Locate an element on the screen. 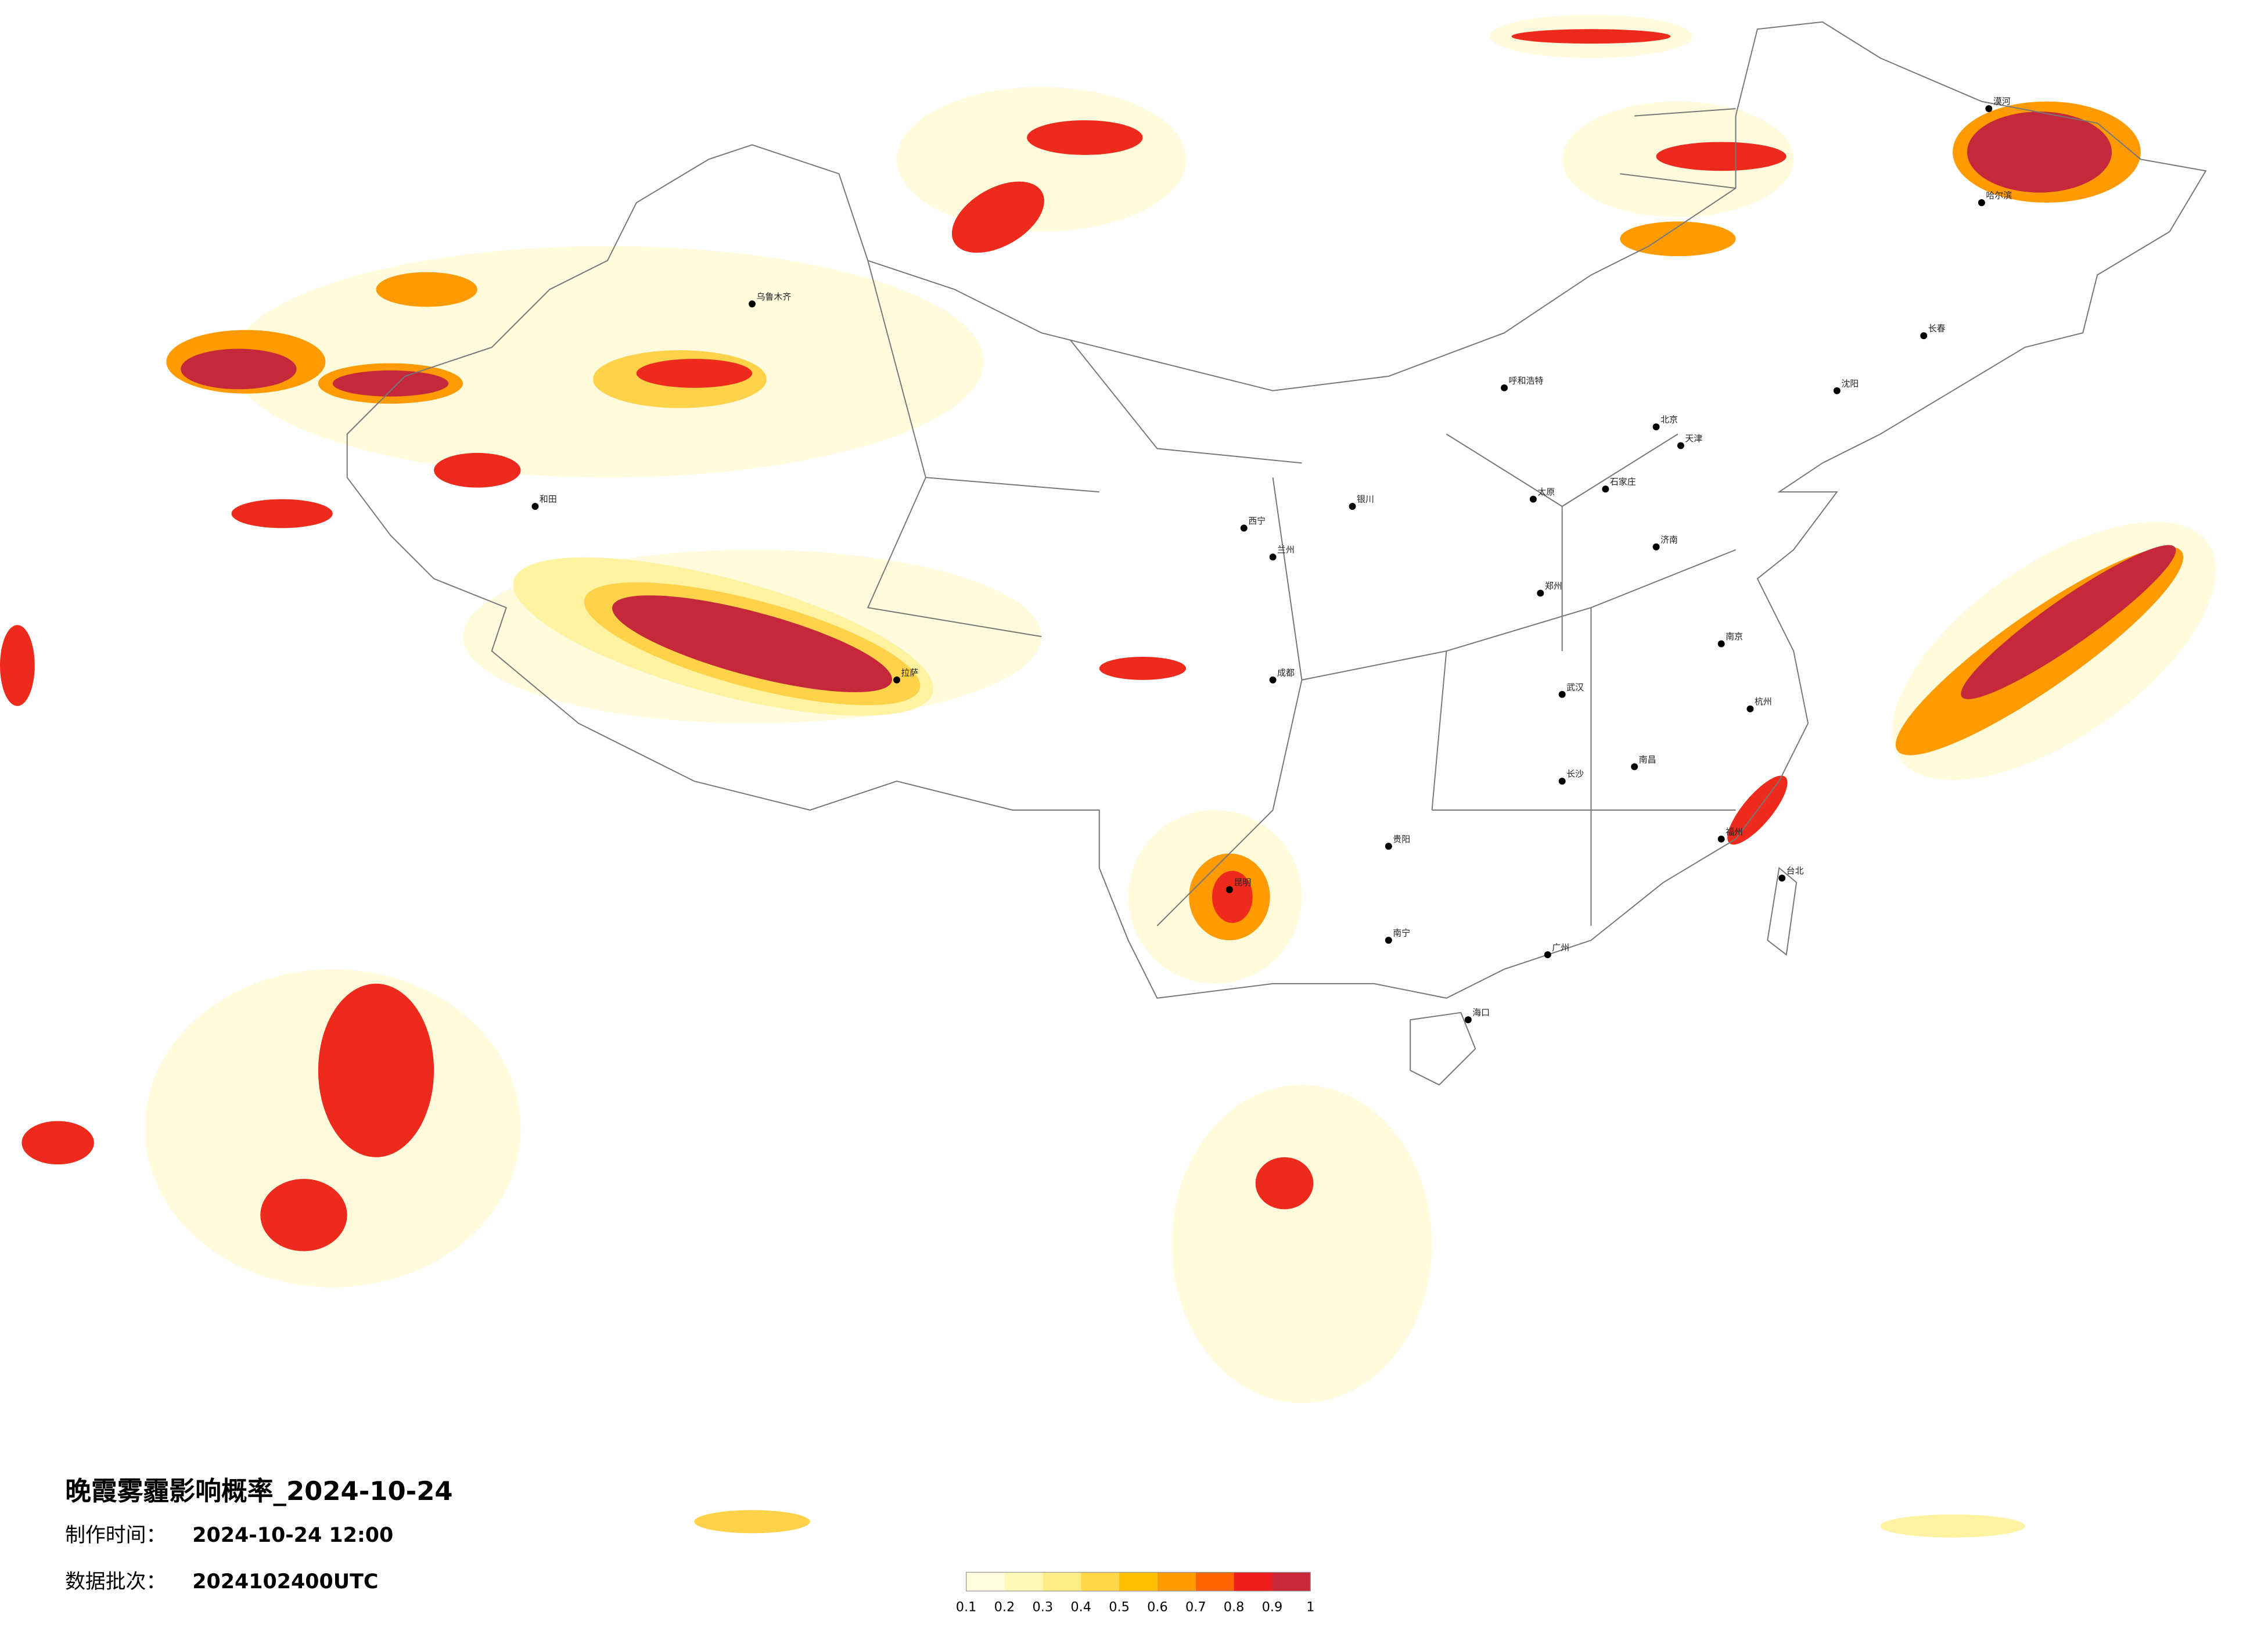 This screenshot has height=1626, width=2268. batch: 2024102400UTC is located at coordinates (285, 1581).